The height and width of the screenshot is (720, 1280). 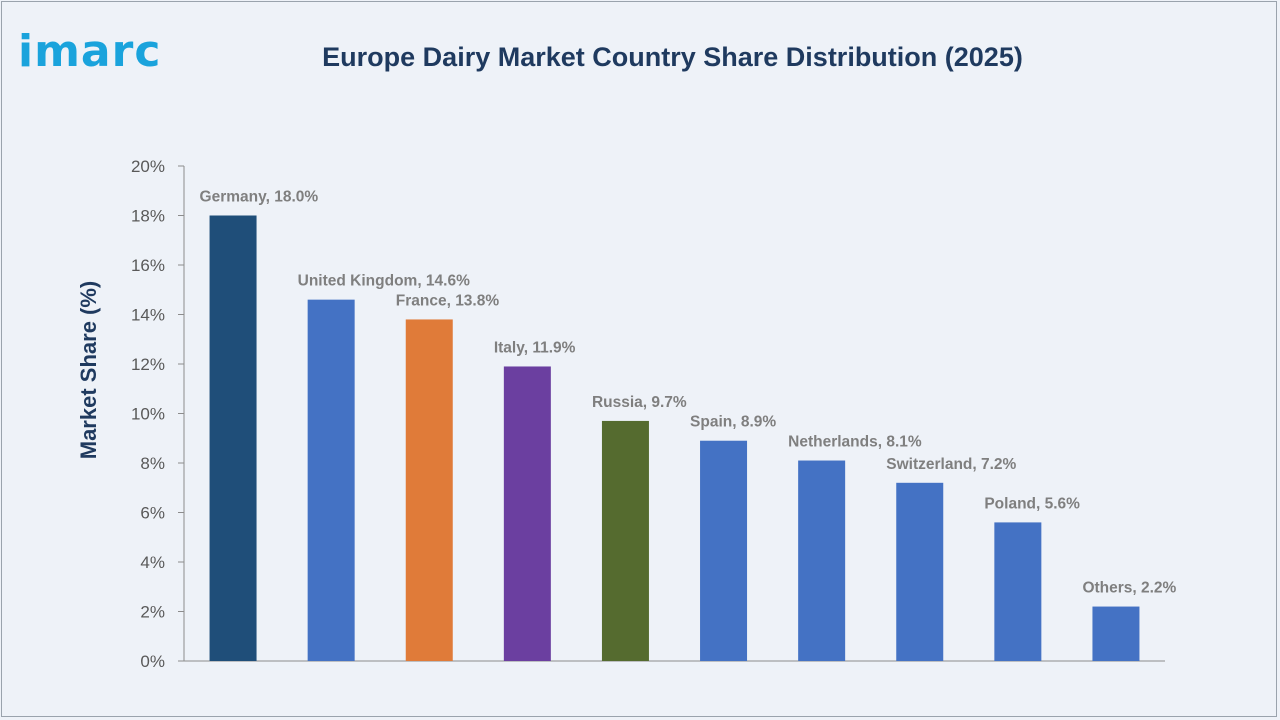 I want to click on data-label: Germany, 18.0%, so click(x=259, y=197).